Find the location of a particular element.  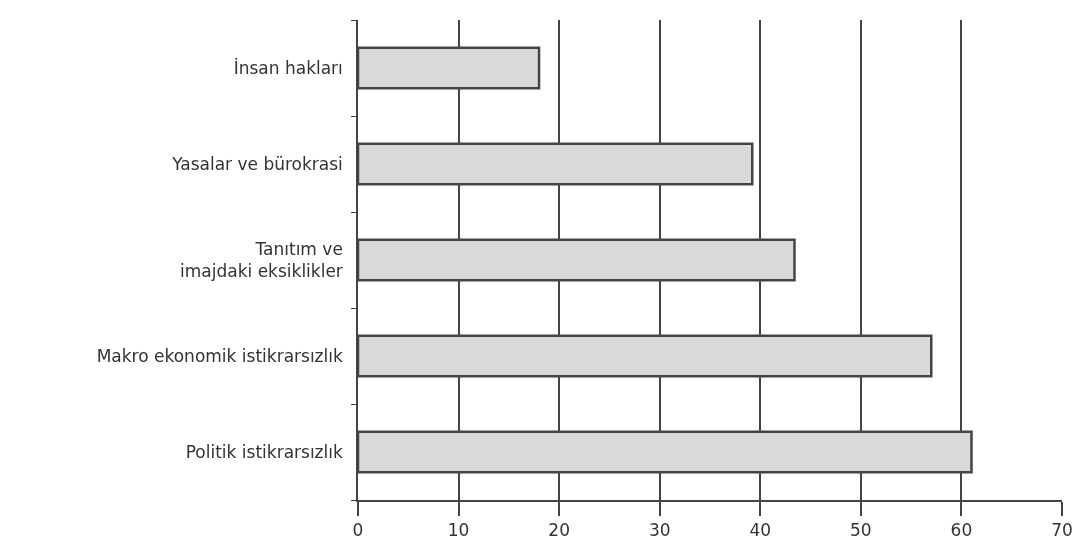

x-tick-label: 20 is located at coordinates (559, 530).